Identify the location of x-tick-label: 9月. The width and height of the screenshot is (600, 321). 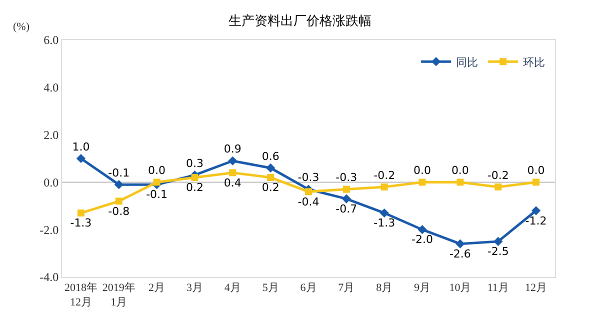
(422, 288).